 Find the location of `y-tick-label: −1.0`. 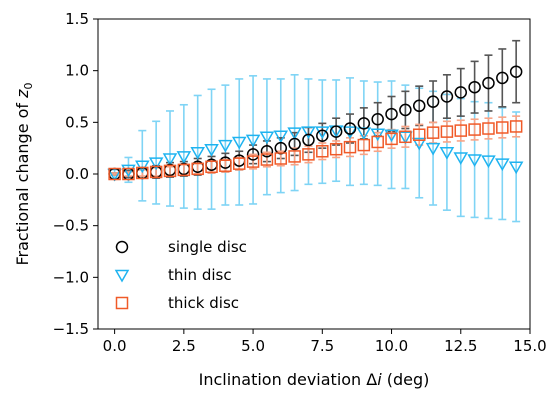

y-tick-label: −1.0 is located at coordinates (71, 277).